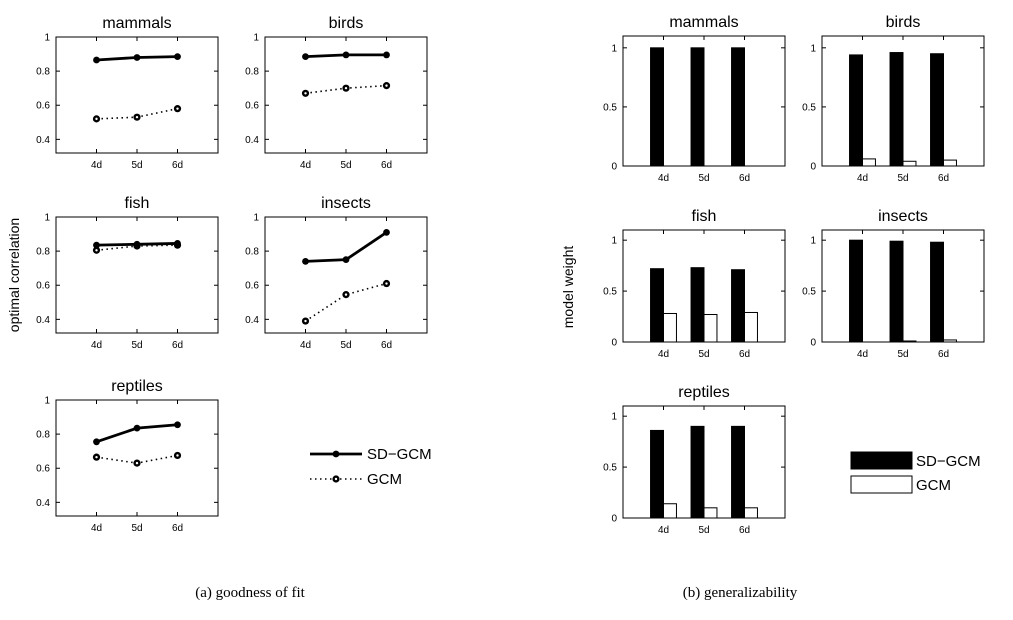 The image size is (1013, 620). I want to click on panel-fit-birds: birds 0.4 0.6 0.8 1 4d 5d 6d, so click(336, 93).